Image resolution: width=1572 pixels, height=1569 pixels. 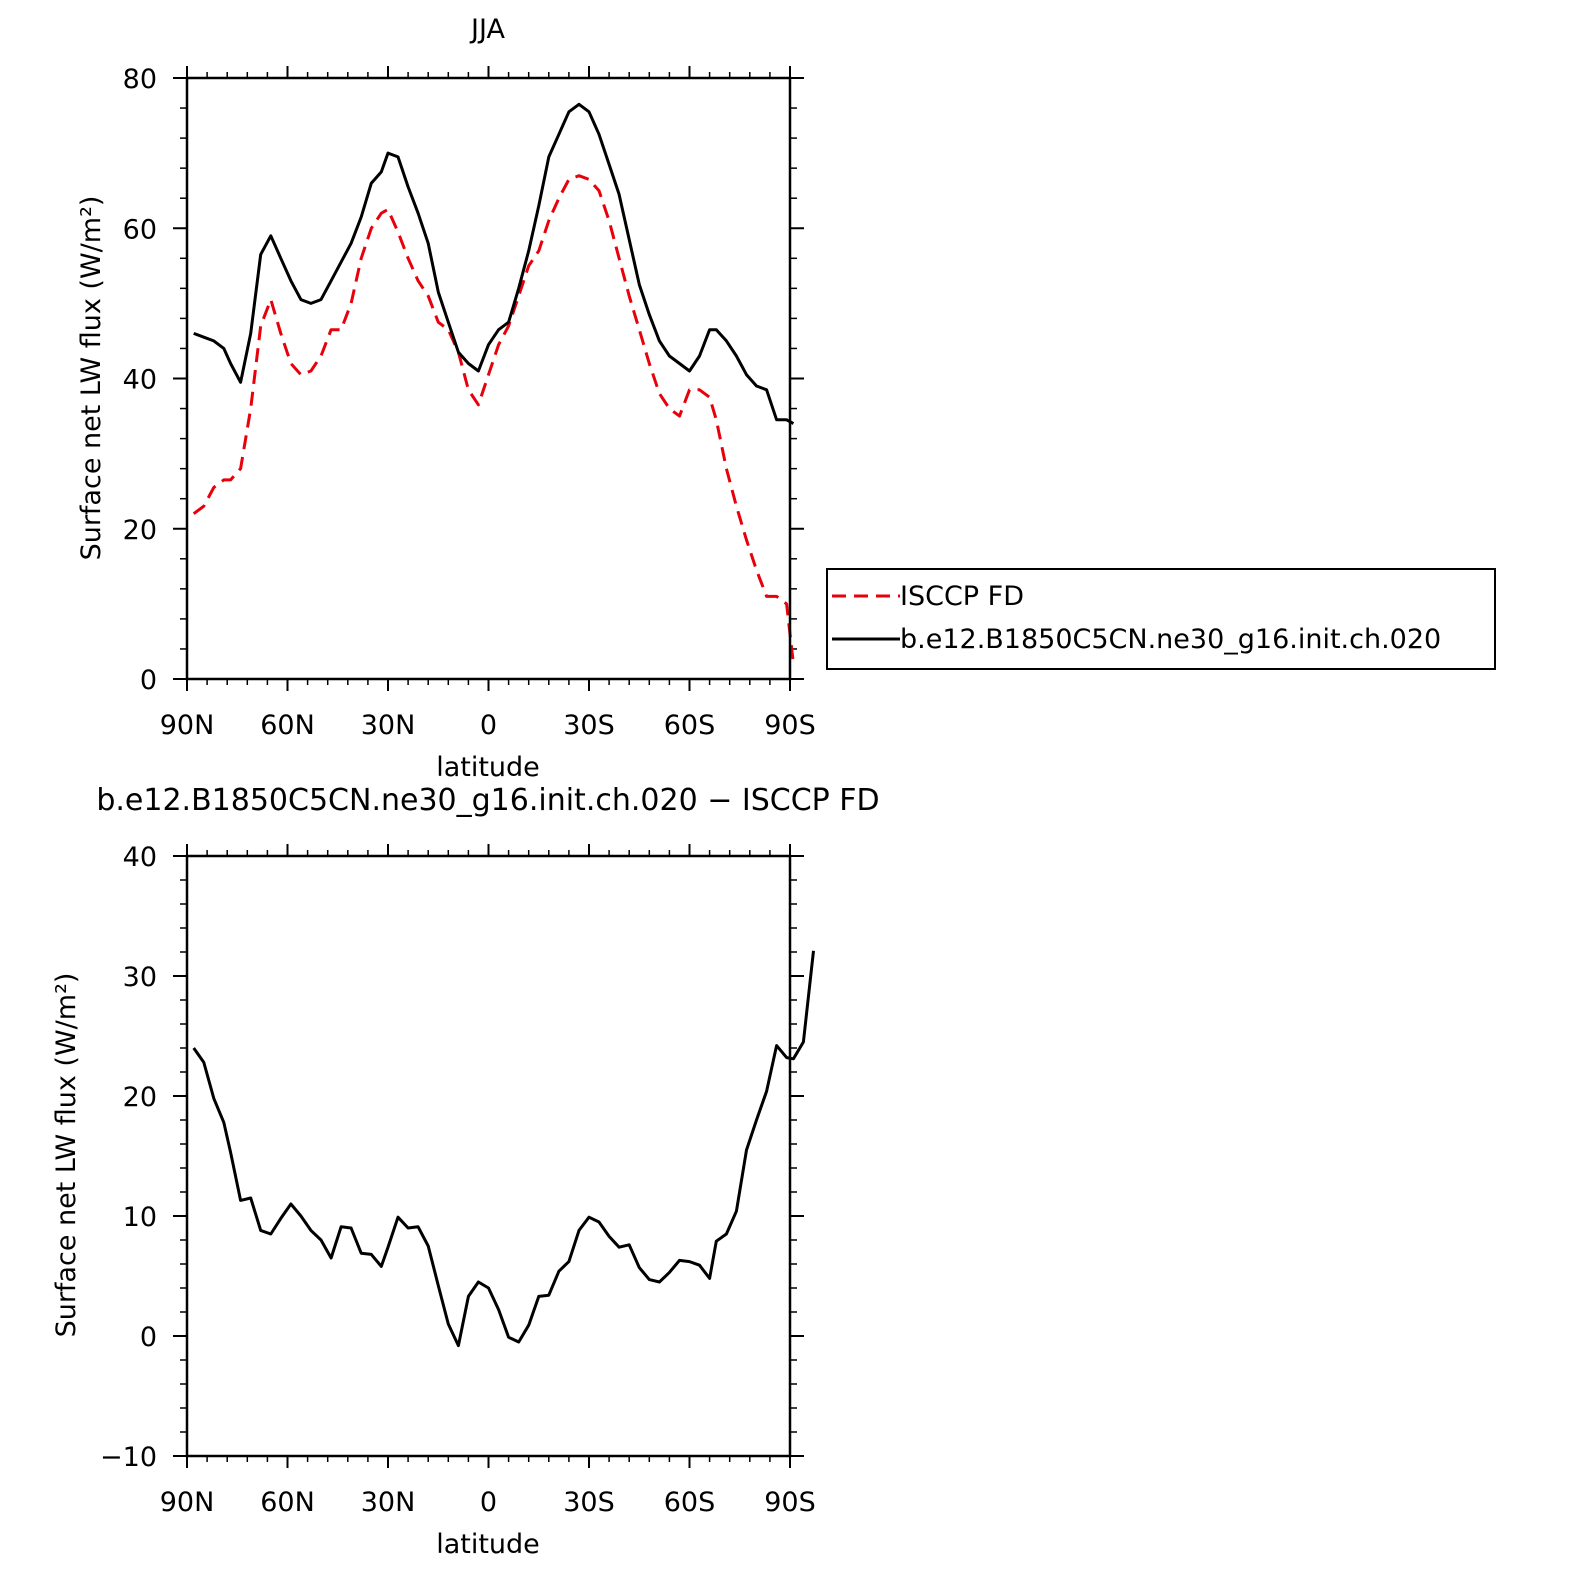 I want to click on bottom-x-axis-label: latitude, so click(x=488, y=1544).